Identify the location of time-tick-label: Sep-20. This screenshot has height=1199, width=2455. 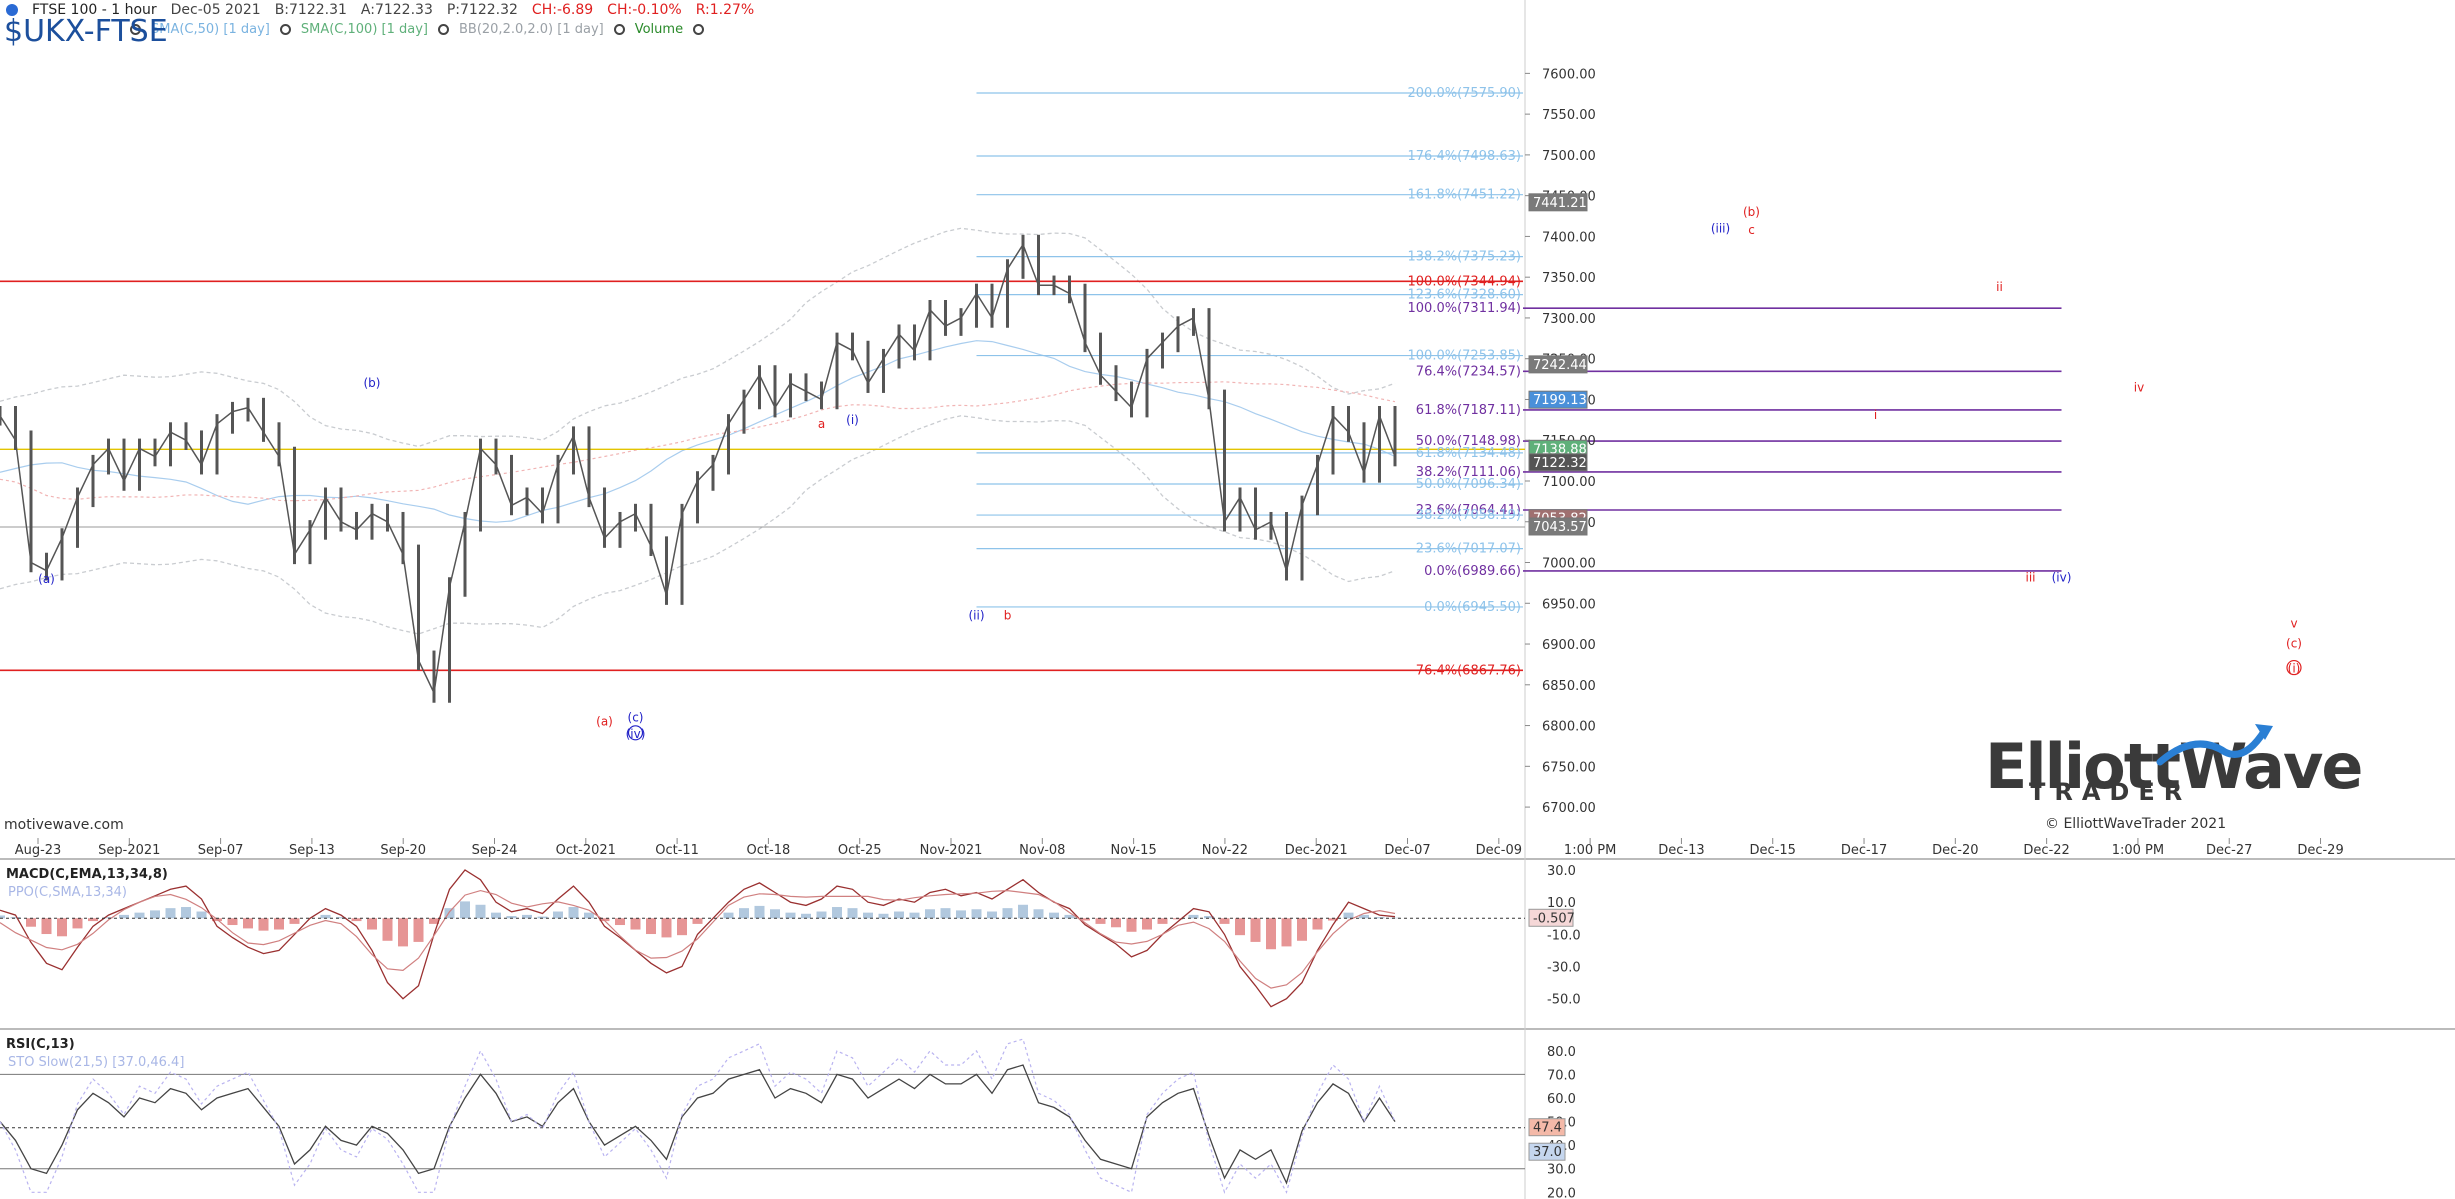
(403, 850).